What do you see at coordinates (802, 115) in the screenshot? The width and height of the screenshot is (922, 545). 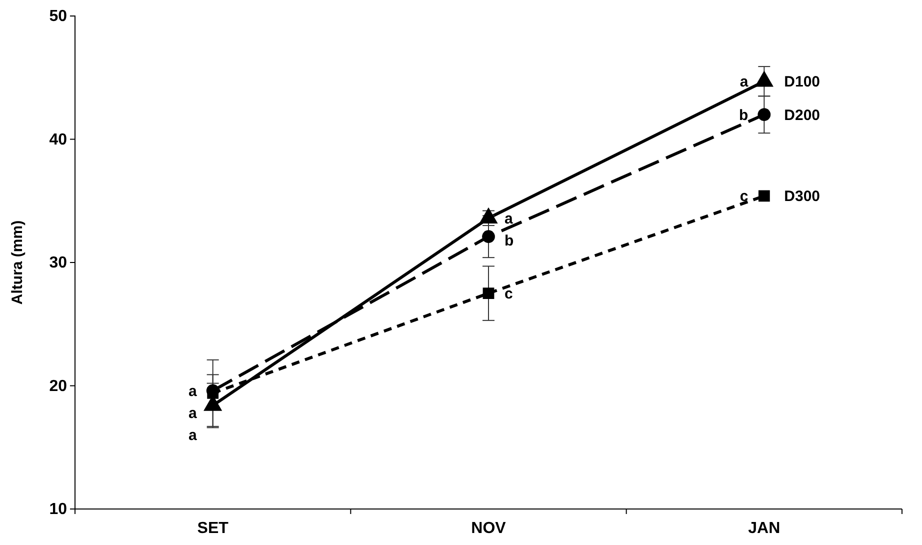 I see `series-label: D200` at bounding box center [802, 115].